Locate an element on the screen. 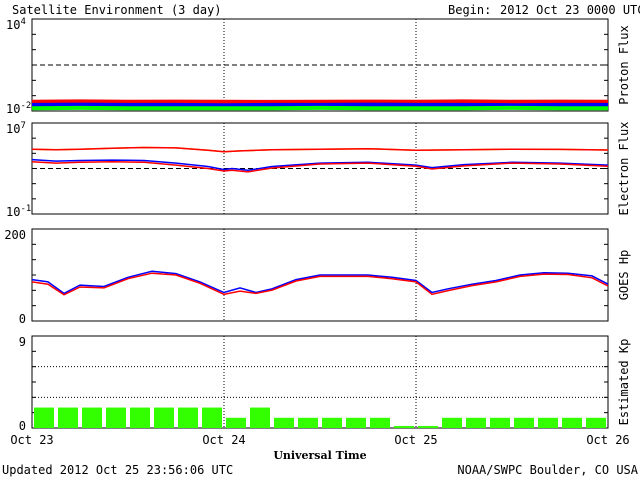 The height and width of the screenshot is (480, 640). y-tick-label: 200 is located at coordinates (15, 235).